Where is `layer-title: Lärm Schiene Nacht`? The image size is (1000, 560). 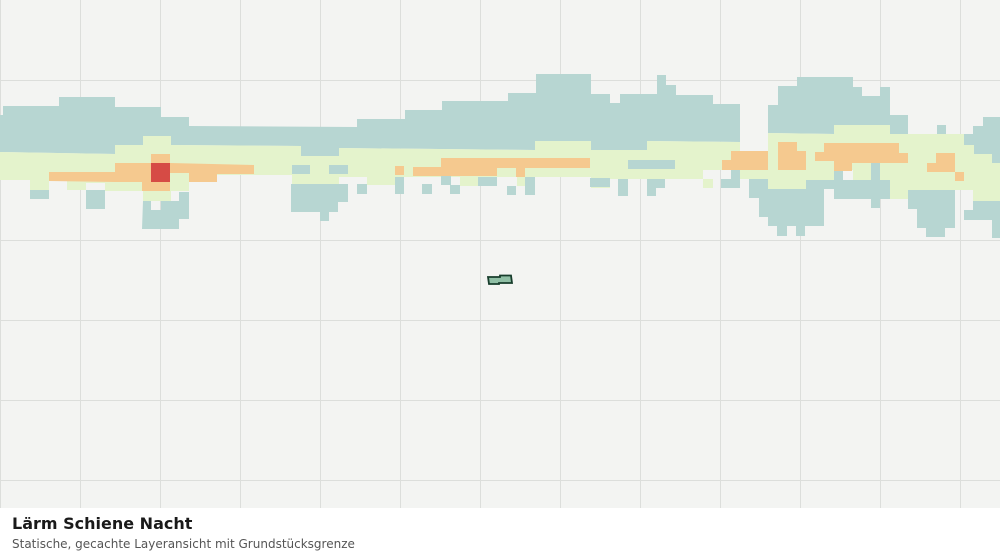 layer-title: Lärm Schiene Nacht is located at coordinates (102, 523).